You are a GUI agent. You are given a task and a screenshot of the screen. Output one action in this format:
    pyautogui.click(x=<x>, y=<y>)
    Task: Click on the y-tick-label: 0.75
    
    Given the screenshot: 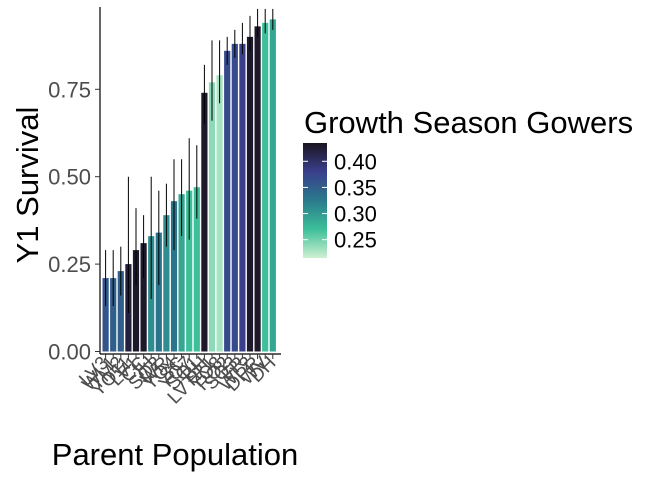 What is the action you would take?
    pyautogui.click(x=69, y=89)
    